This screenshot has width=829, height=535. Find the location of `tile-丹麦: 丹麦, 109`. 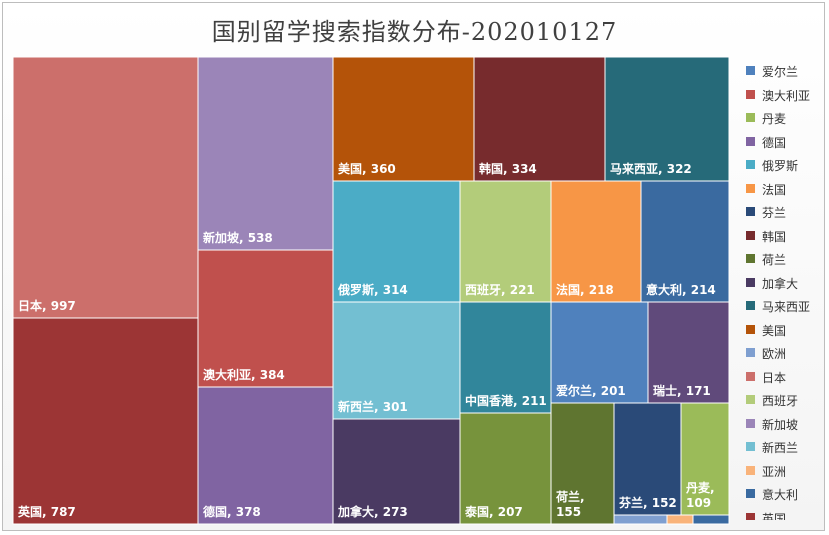

tile-丹麦: 丹麦, 109 is located at coordinates (705, 459).